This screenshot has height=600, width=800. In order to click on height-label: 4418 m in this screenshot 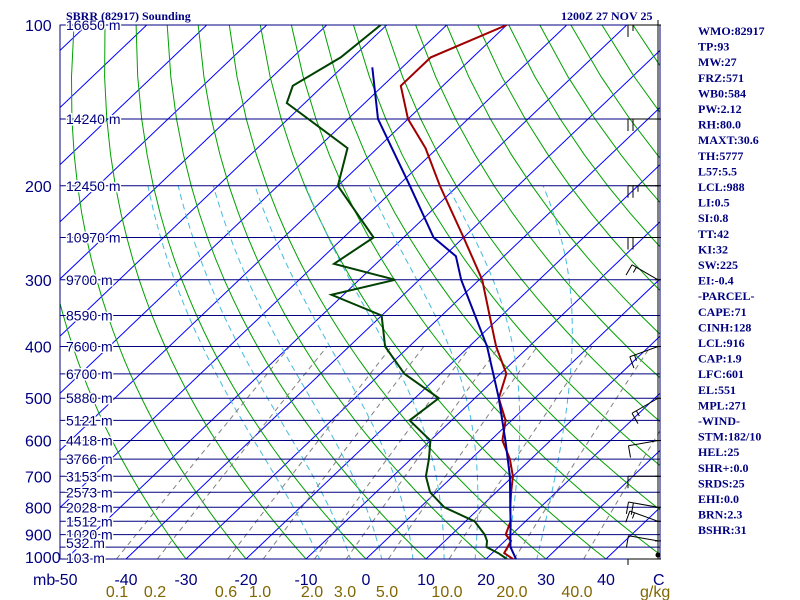, I will do `click(89, 441)`.